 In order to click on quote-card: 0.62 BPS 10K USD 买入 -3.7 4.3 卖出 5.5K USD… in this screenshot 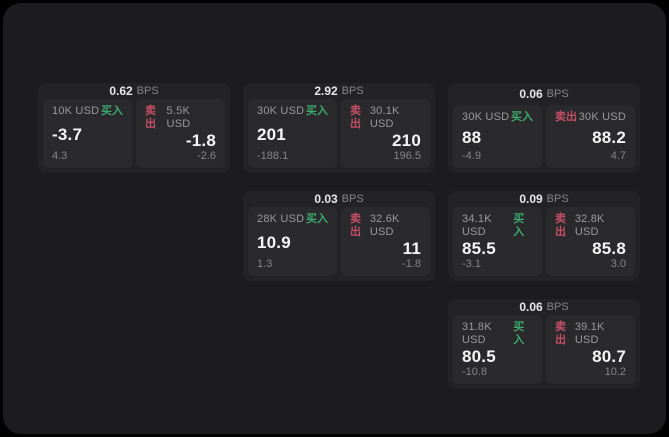, I will do `click(134, 128)`.